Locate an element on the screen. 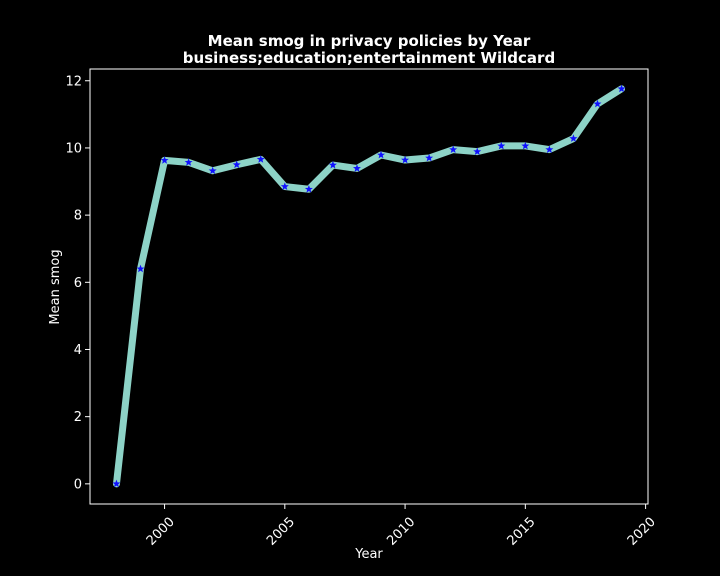 Image resolution: width=720 pixels, height=576 pixels. y-tick-label: 12 is located at coordinates (73, 81).